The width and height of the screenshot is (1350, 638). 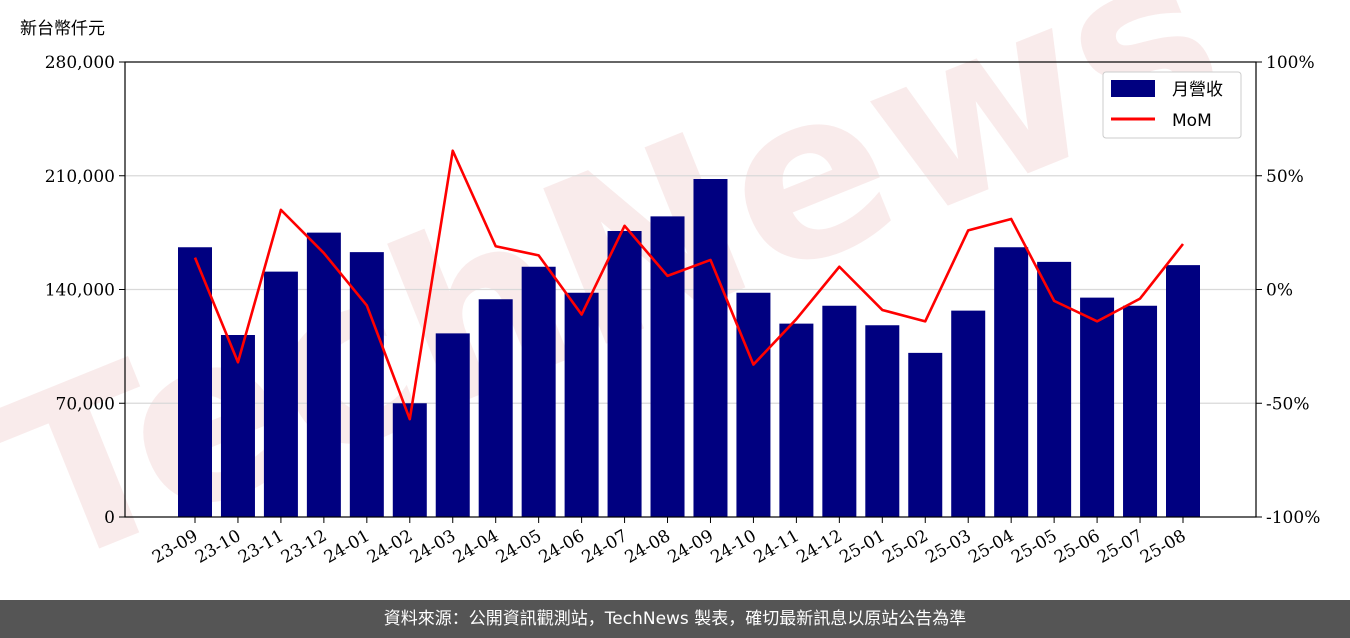 What do you see at coordinates (1034, 547) in the screenshot?
I see `x-tick-label: 25-05` at bounding box center [1034, 547].